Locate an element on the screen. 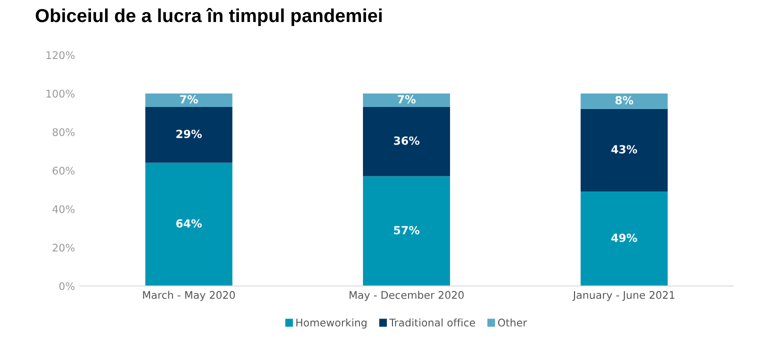  data-label: 8% is located at coordinates (624, 100).